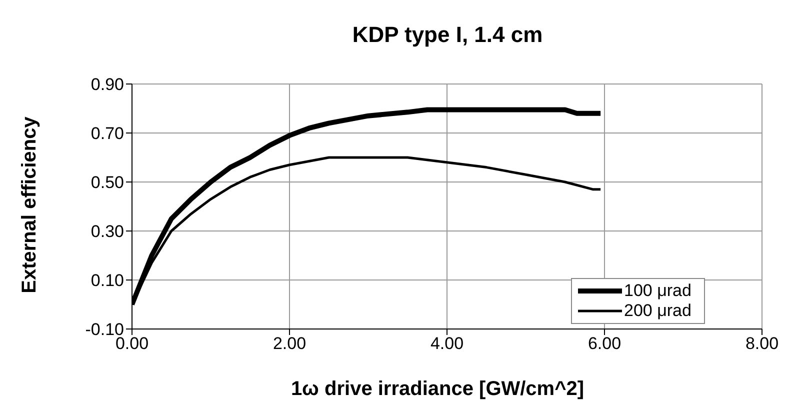 The image size is (795, 419). What do you see at coordinates (658, 311) in the screenshot?
I see `legend-label: 200 μrad` at bounding box center [658, 311].